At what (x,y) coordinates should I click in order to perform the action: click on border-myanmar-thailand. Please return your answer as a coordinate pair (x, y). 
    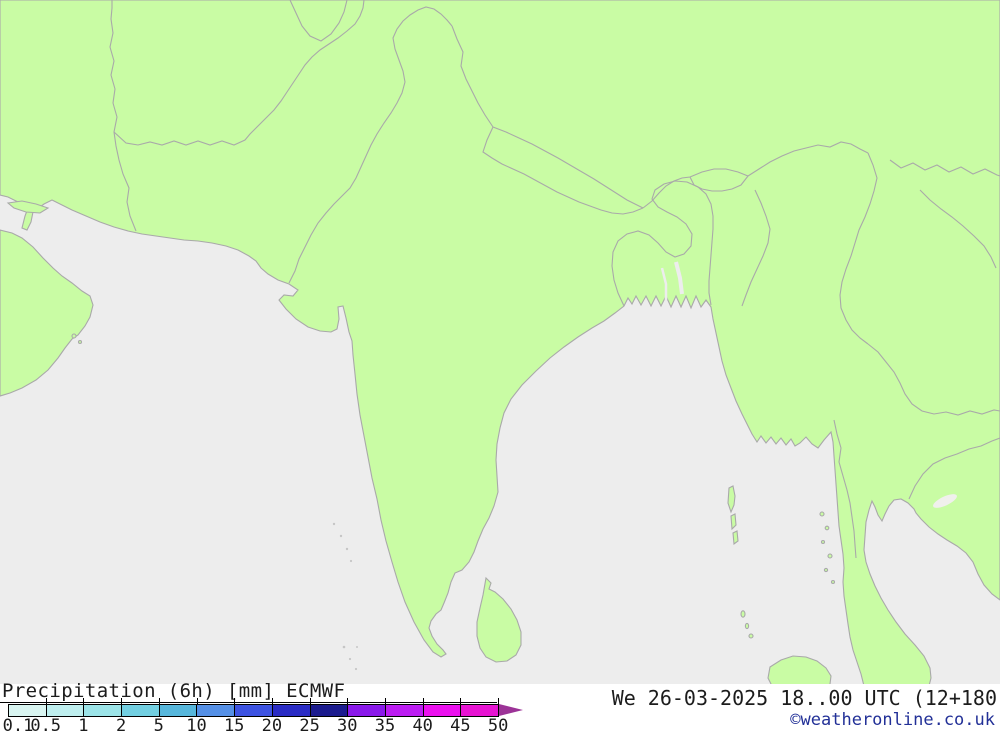
    Looking at the image, I should click on (845, 489).